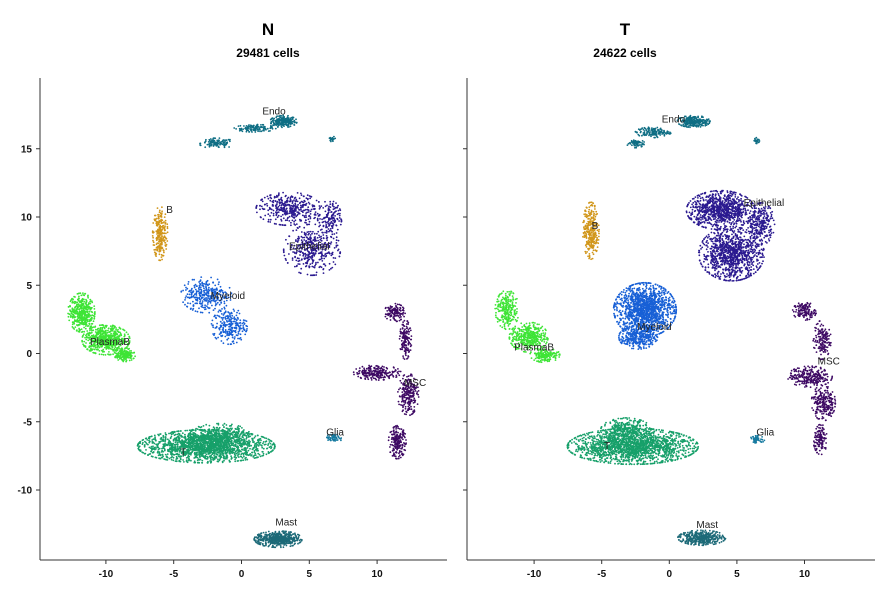 The image size is (892, 589). Describe the element at coordinates (214, 311) in the screenshot. I see `cluster-myeloid-points` at that location.